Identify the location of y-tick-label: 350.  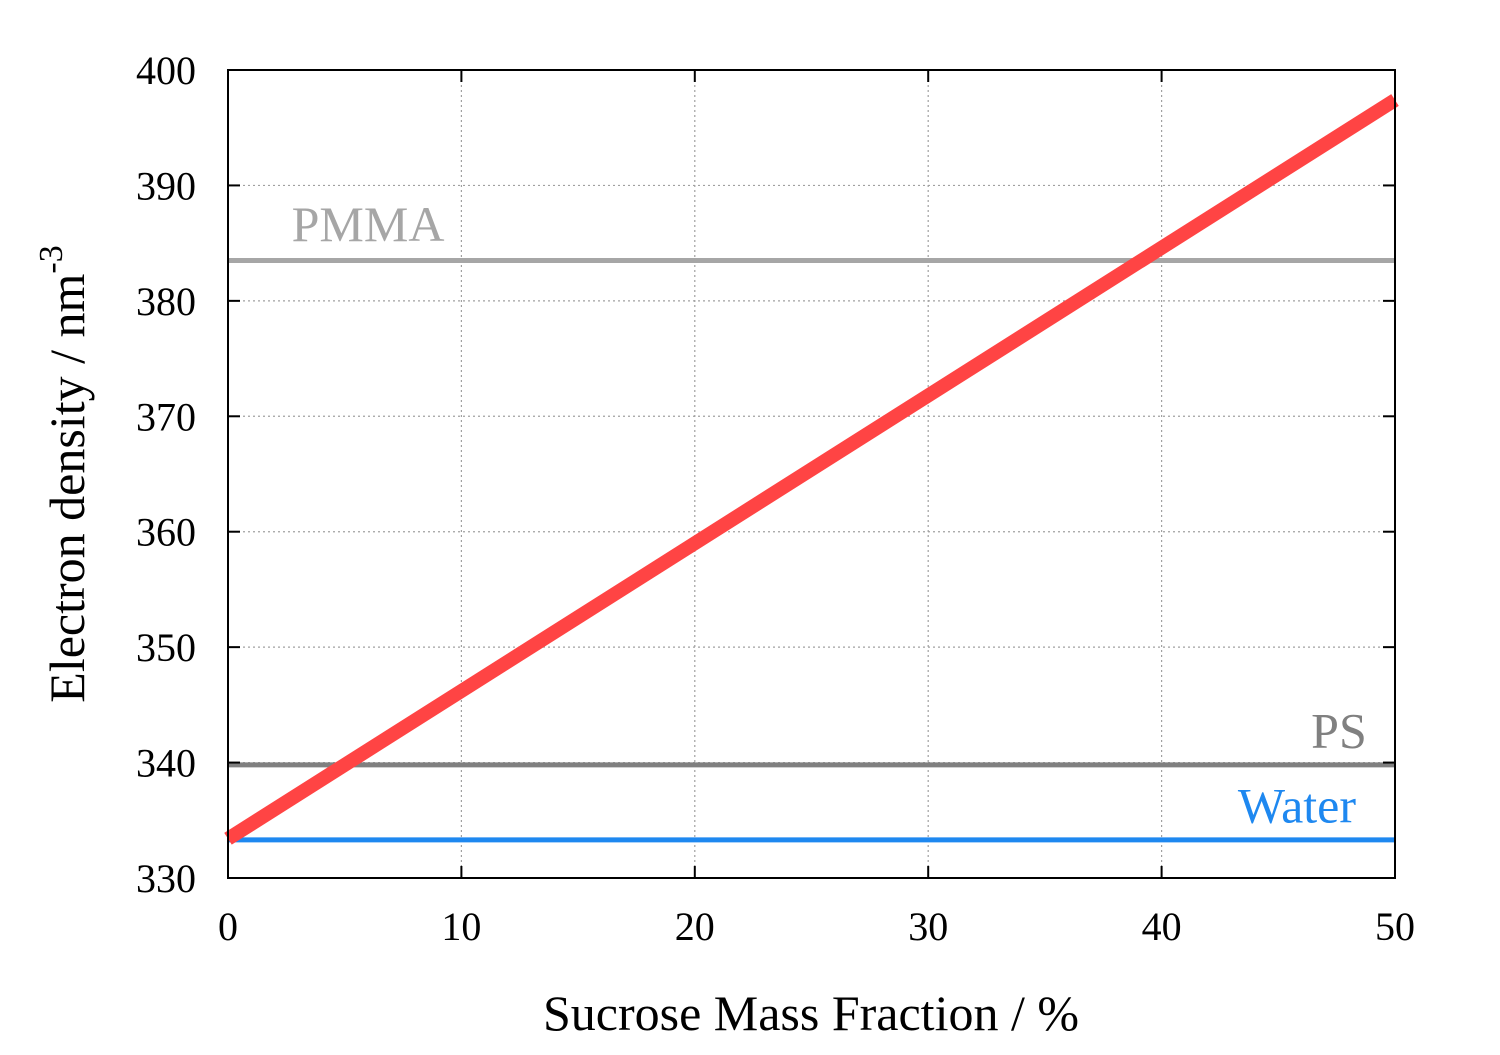
(166, 647).